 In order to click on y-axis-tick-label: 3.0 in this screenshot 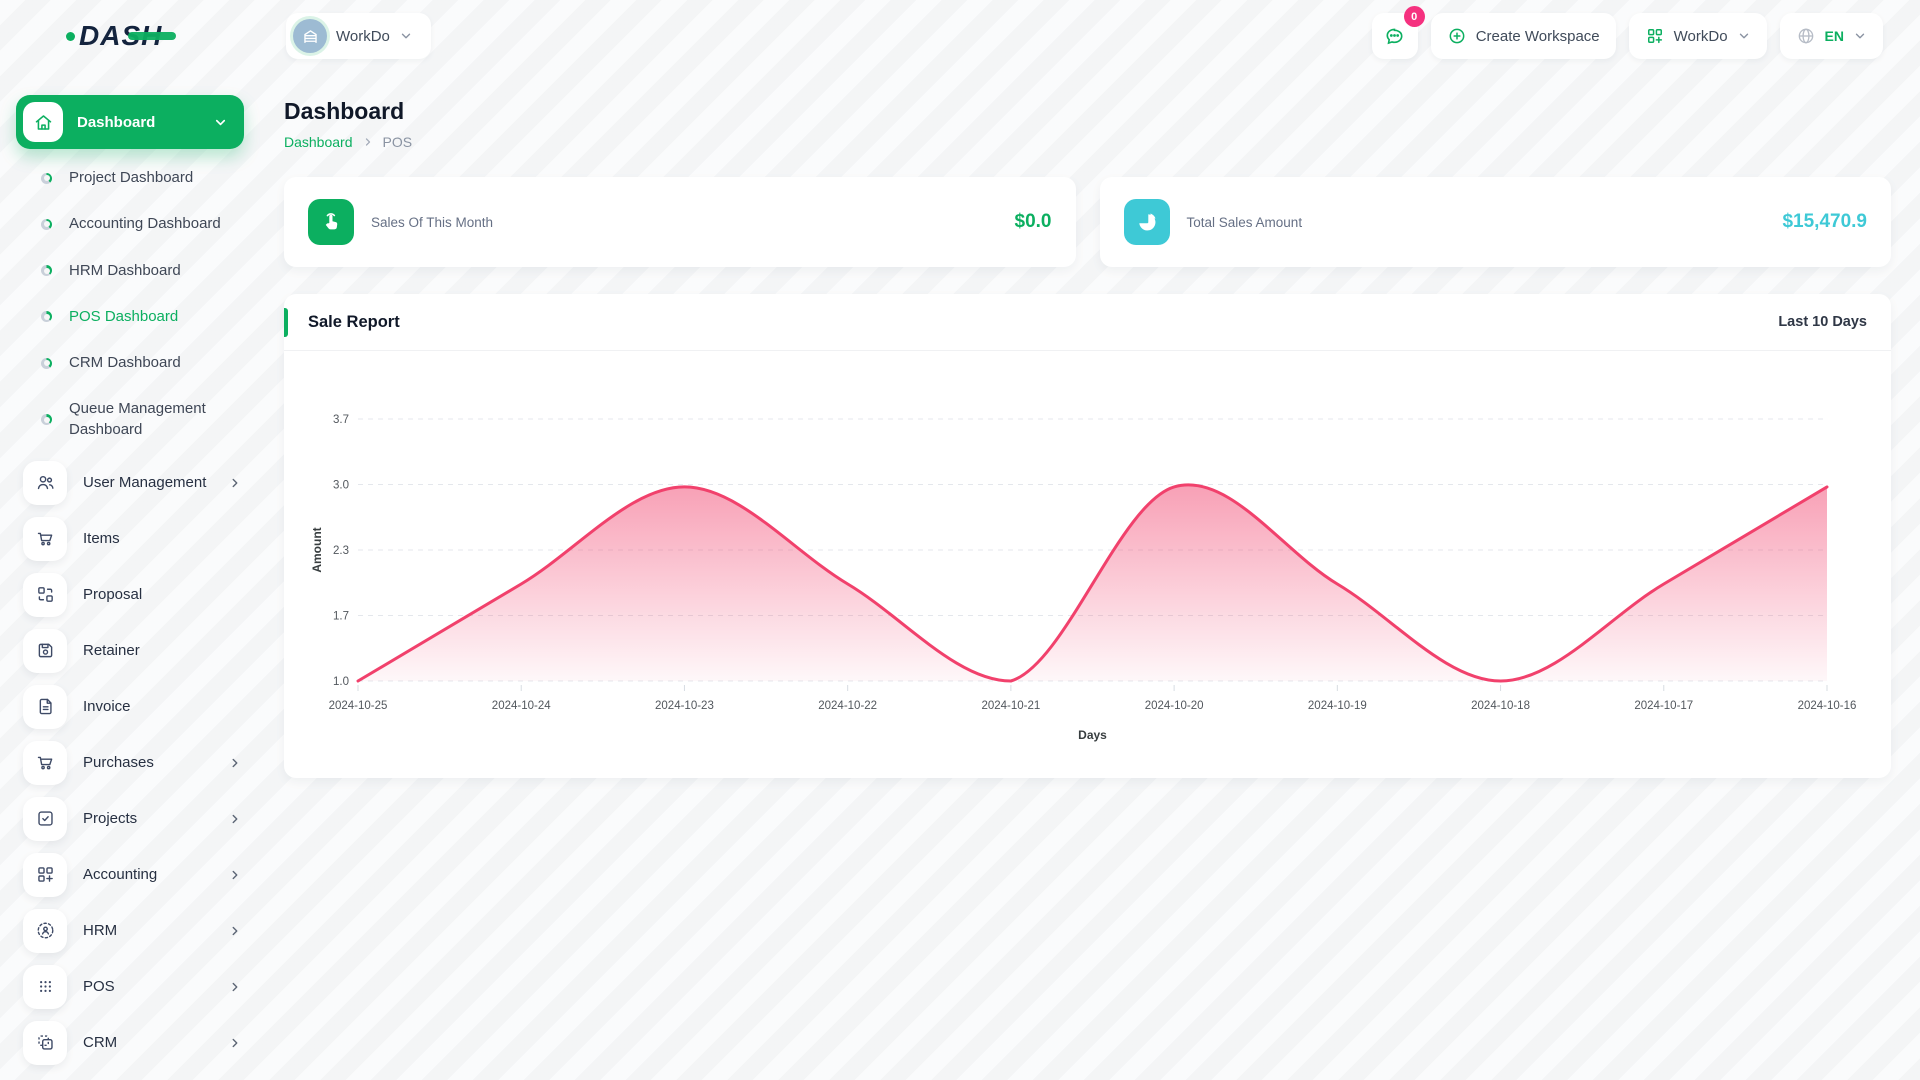, I will do `click(341, 486)`.